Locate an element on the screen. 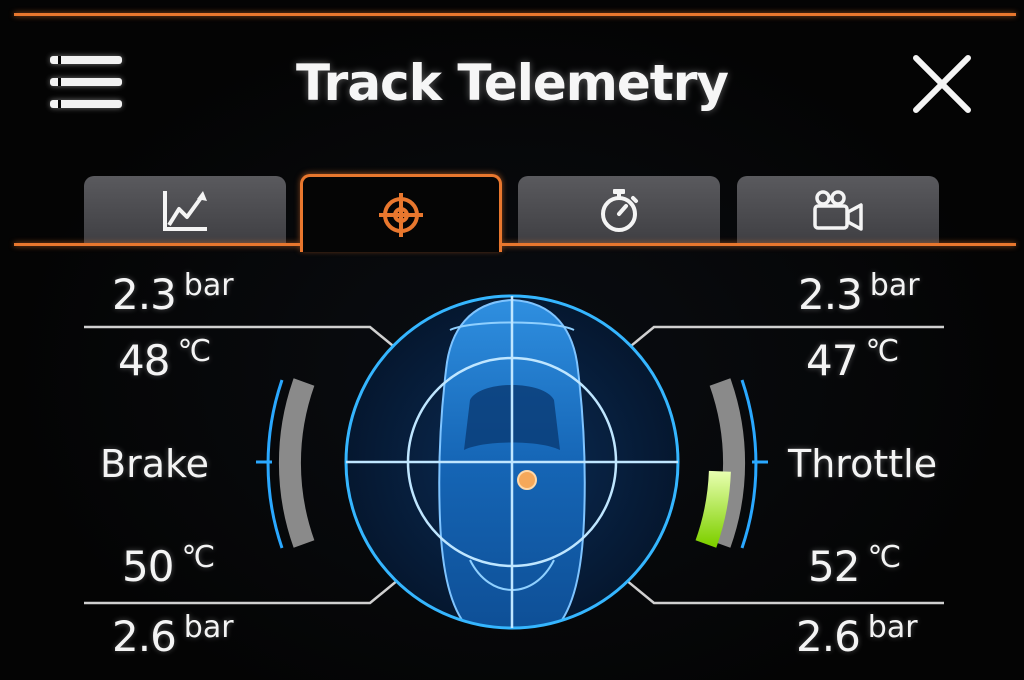 The height and width of the screenshot is (680, 1024). front-left-temp: 48 ℃ is located at coordinates (164, 359).